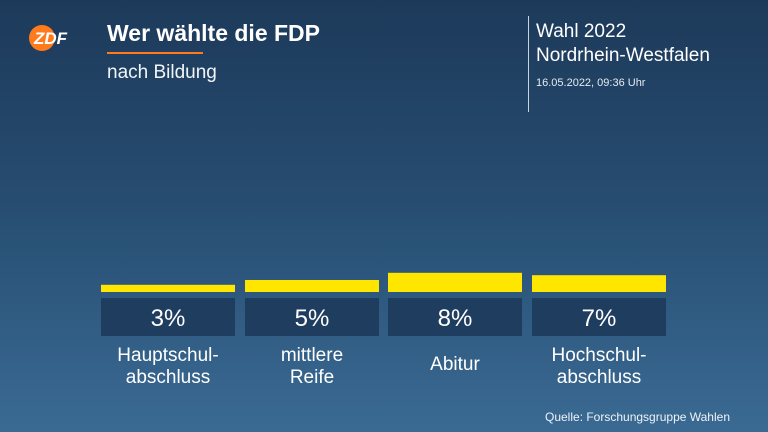 The height and width of the screenshot is (432, 768). I want to click on category-label: mittlere Reife, so click(312, 366).